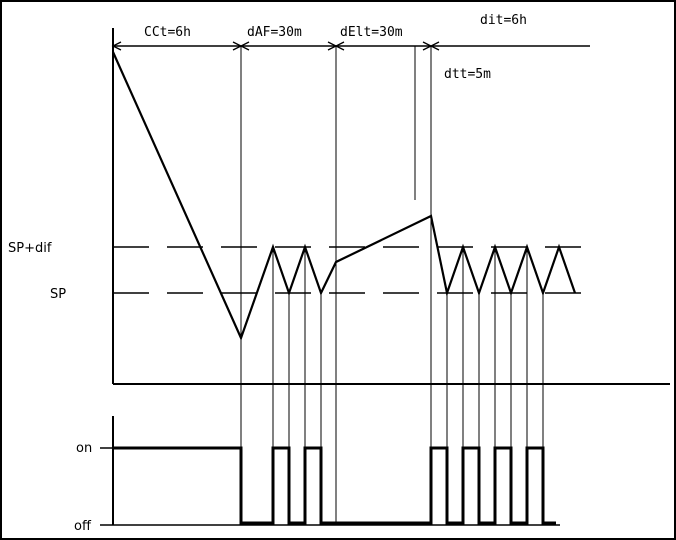  I want to click on dtt-label: dtt=5m, so click(467, 74).